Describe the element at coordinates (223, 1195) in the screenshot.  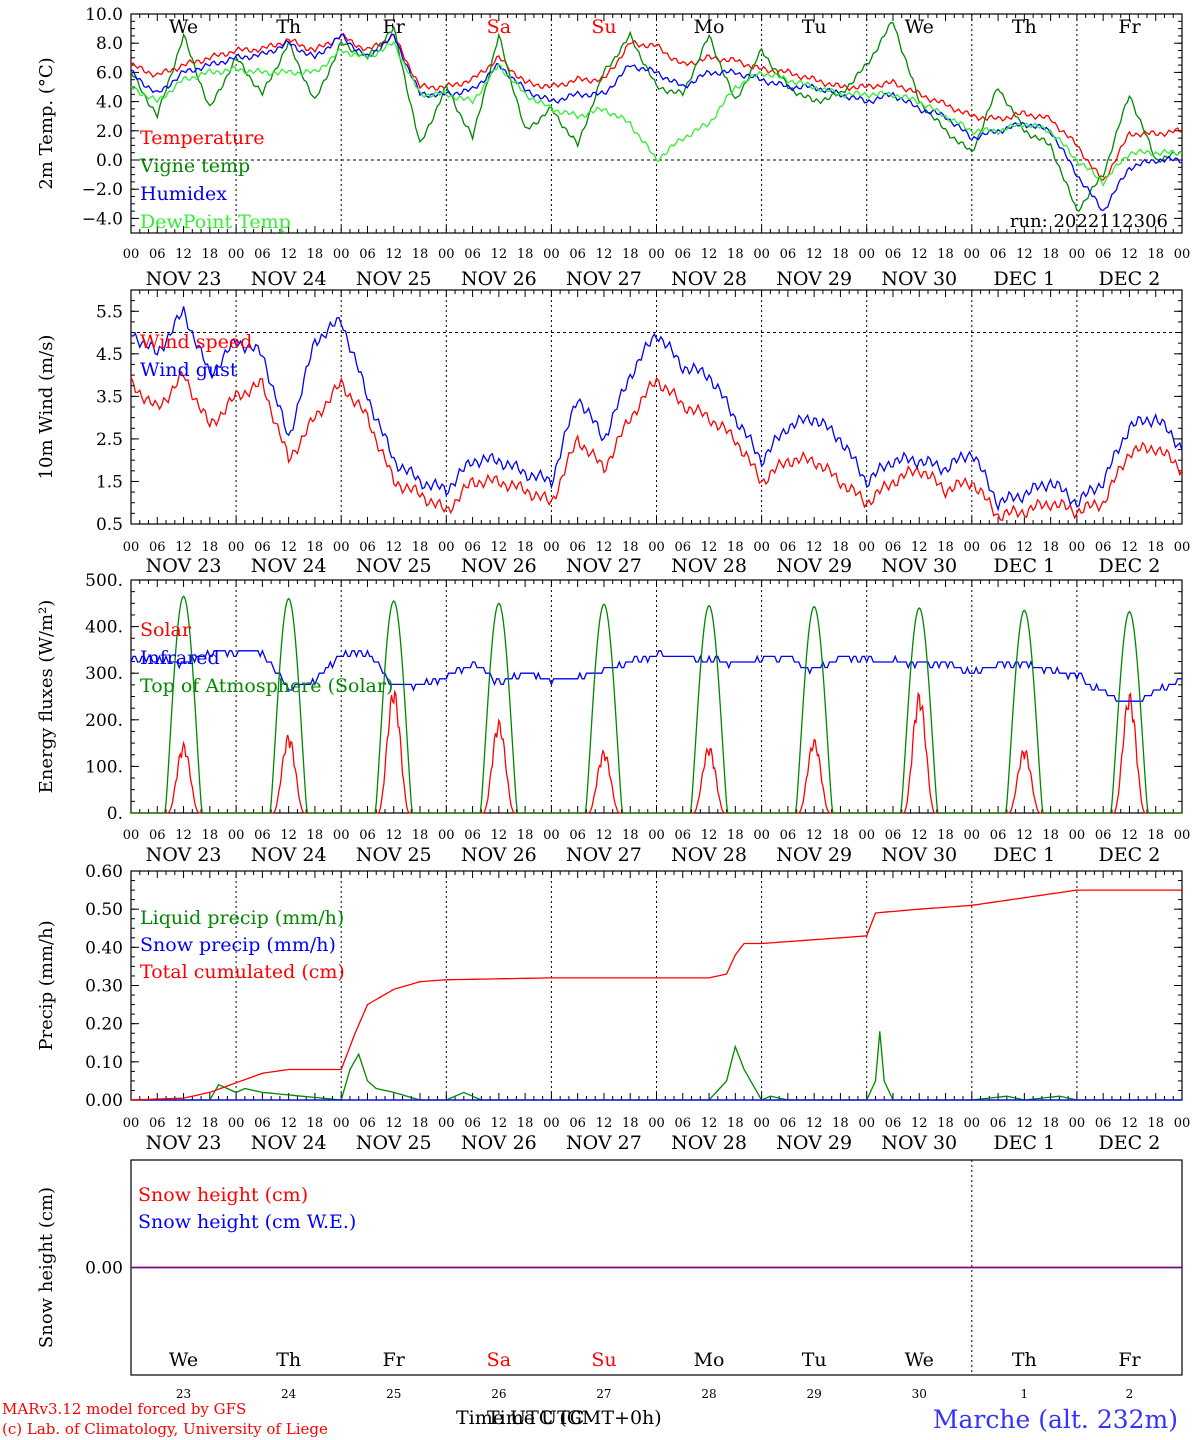
I see `legend-entry: Snow height (cm)` at that location.